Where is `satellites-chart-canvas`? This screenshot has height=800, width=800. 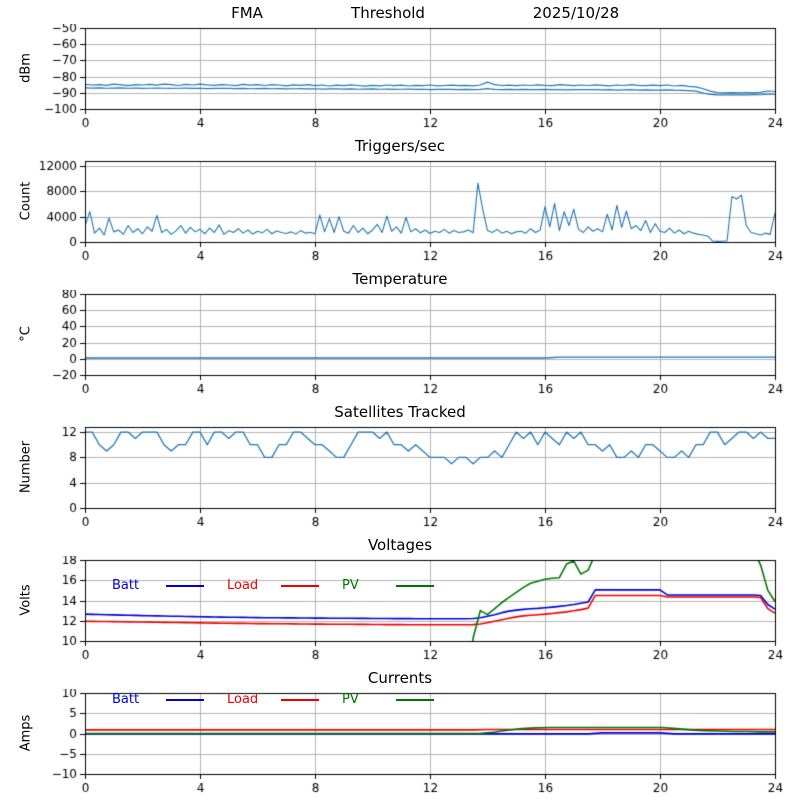 satellites-chart-canvas is located at coordinates (400, 477).